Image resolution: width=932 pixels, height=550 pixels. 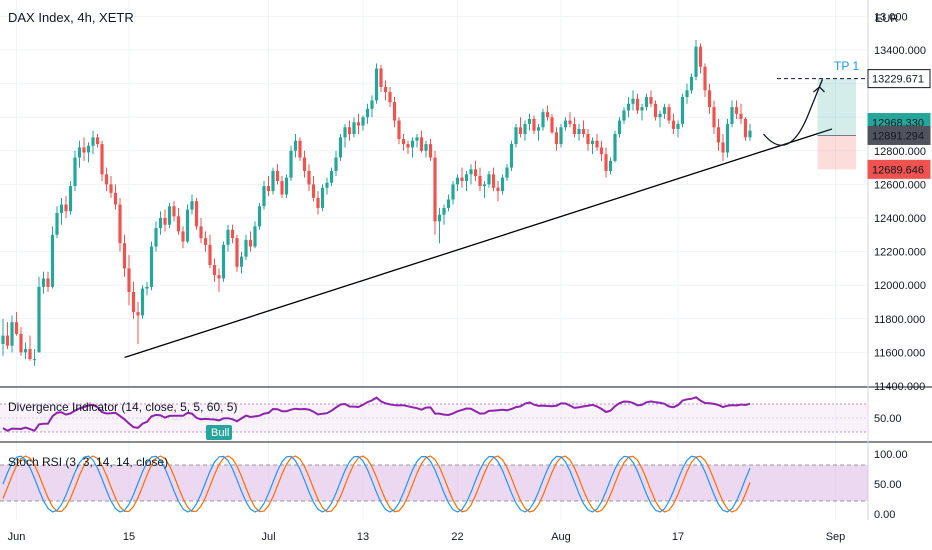 I want to click on time-axis: Jun15Jul1322Aug17Sep14, so click(x=427, y=537).